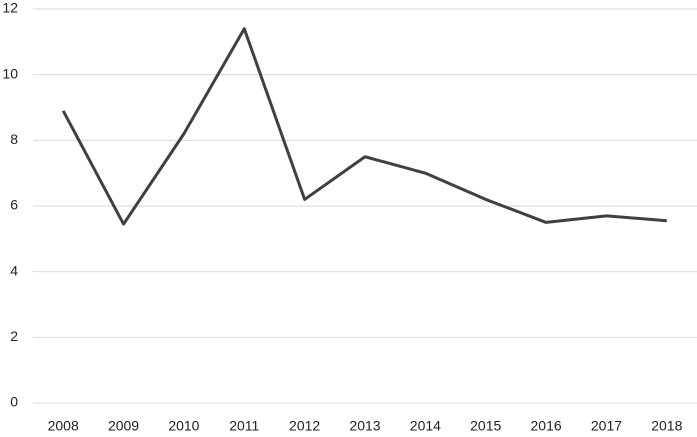  Describe the element at coordinates (244, 426) in the screenshot. I see `x-tick-label: 2011` at that location.